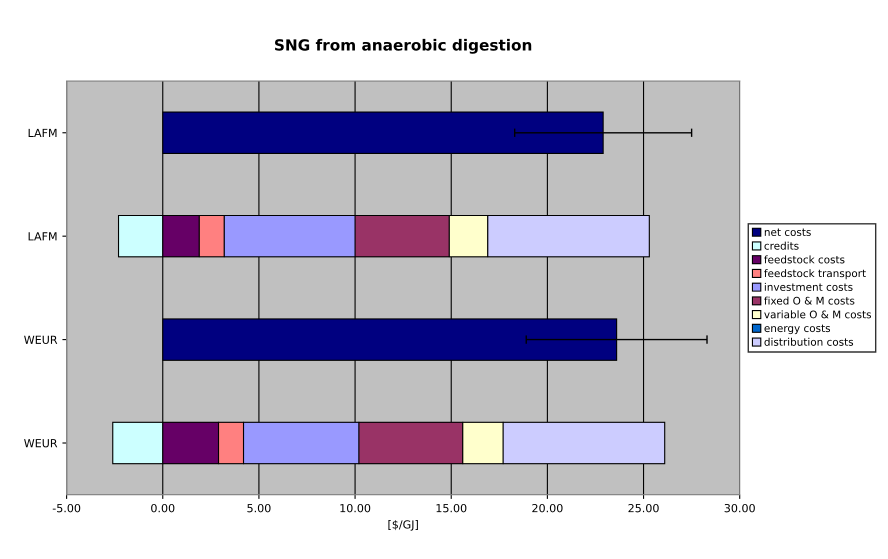 This screenshot has height=559, width=888. I want to click on x-axis-title: [$/GJ], so click(403, 525).